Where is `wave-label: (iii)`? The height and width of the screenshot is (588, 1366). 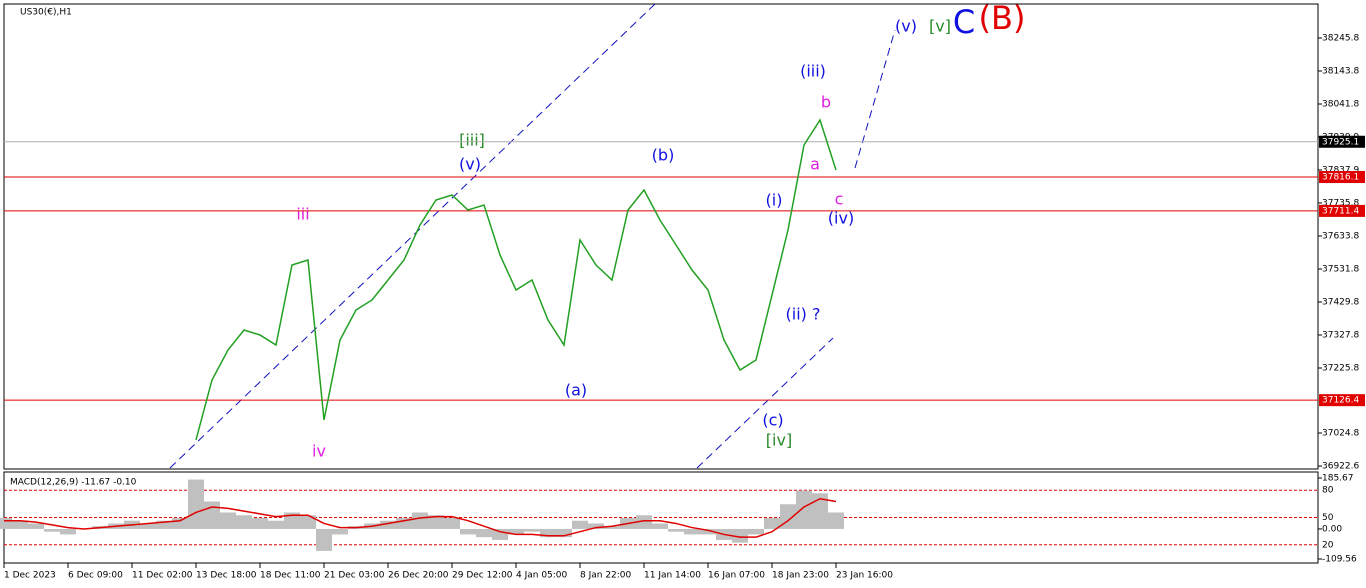 wave-label: (iii) is located at coordinates (813, 71).